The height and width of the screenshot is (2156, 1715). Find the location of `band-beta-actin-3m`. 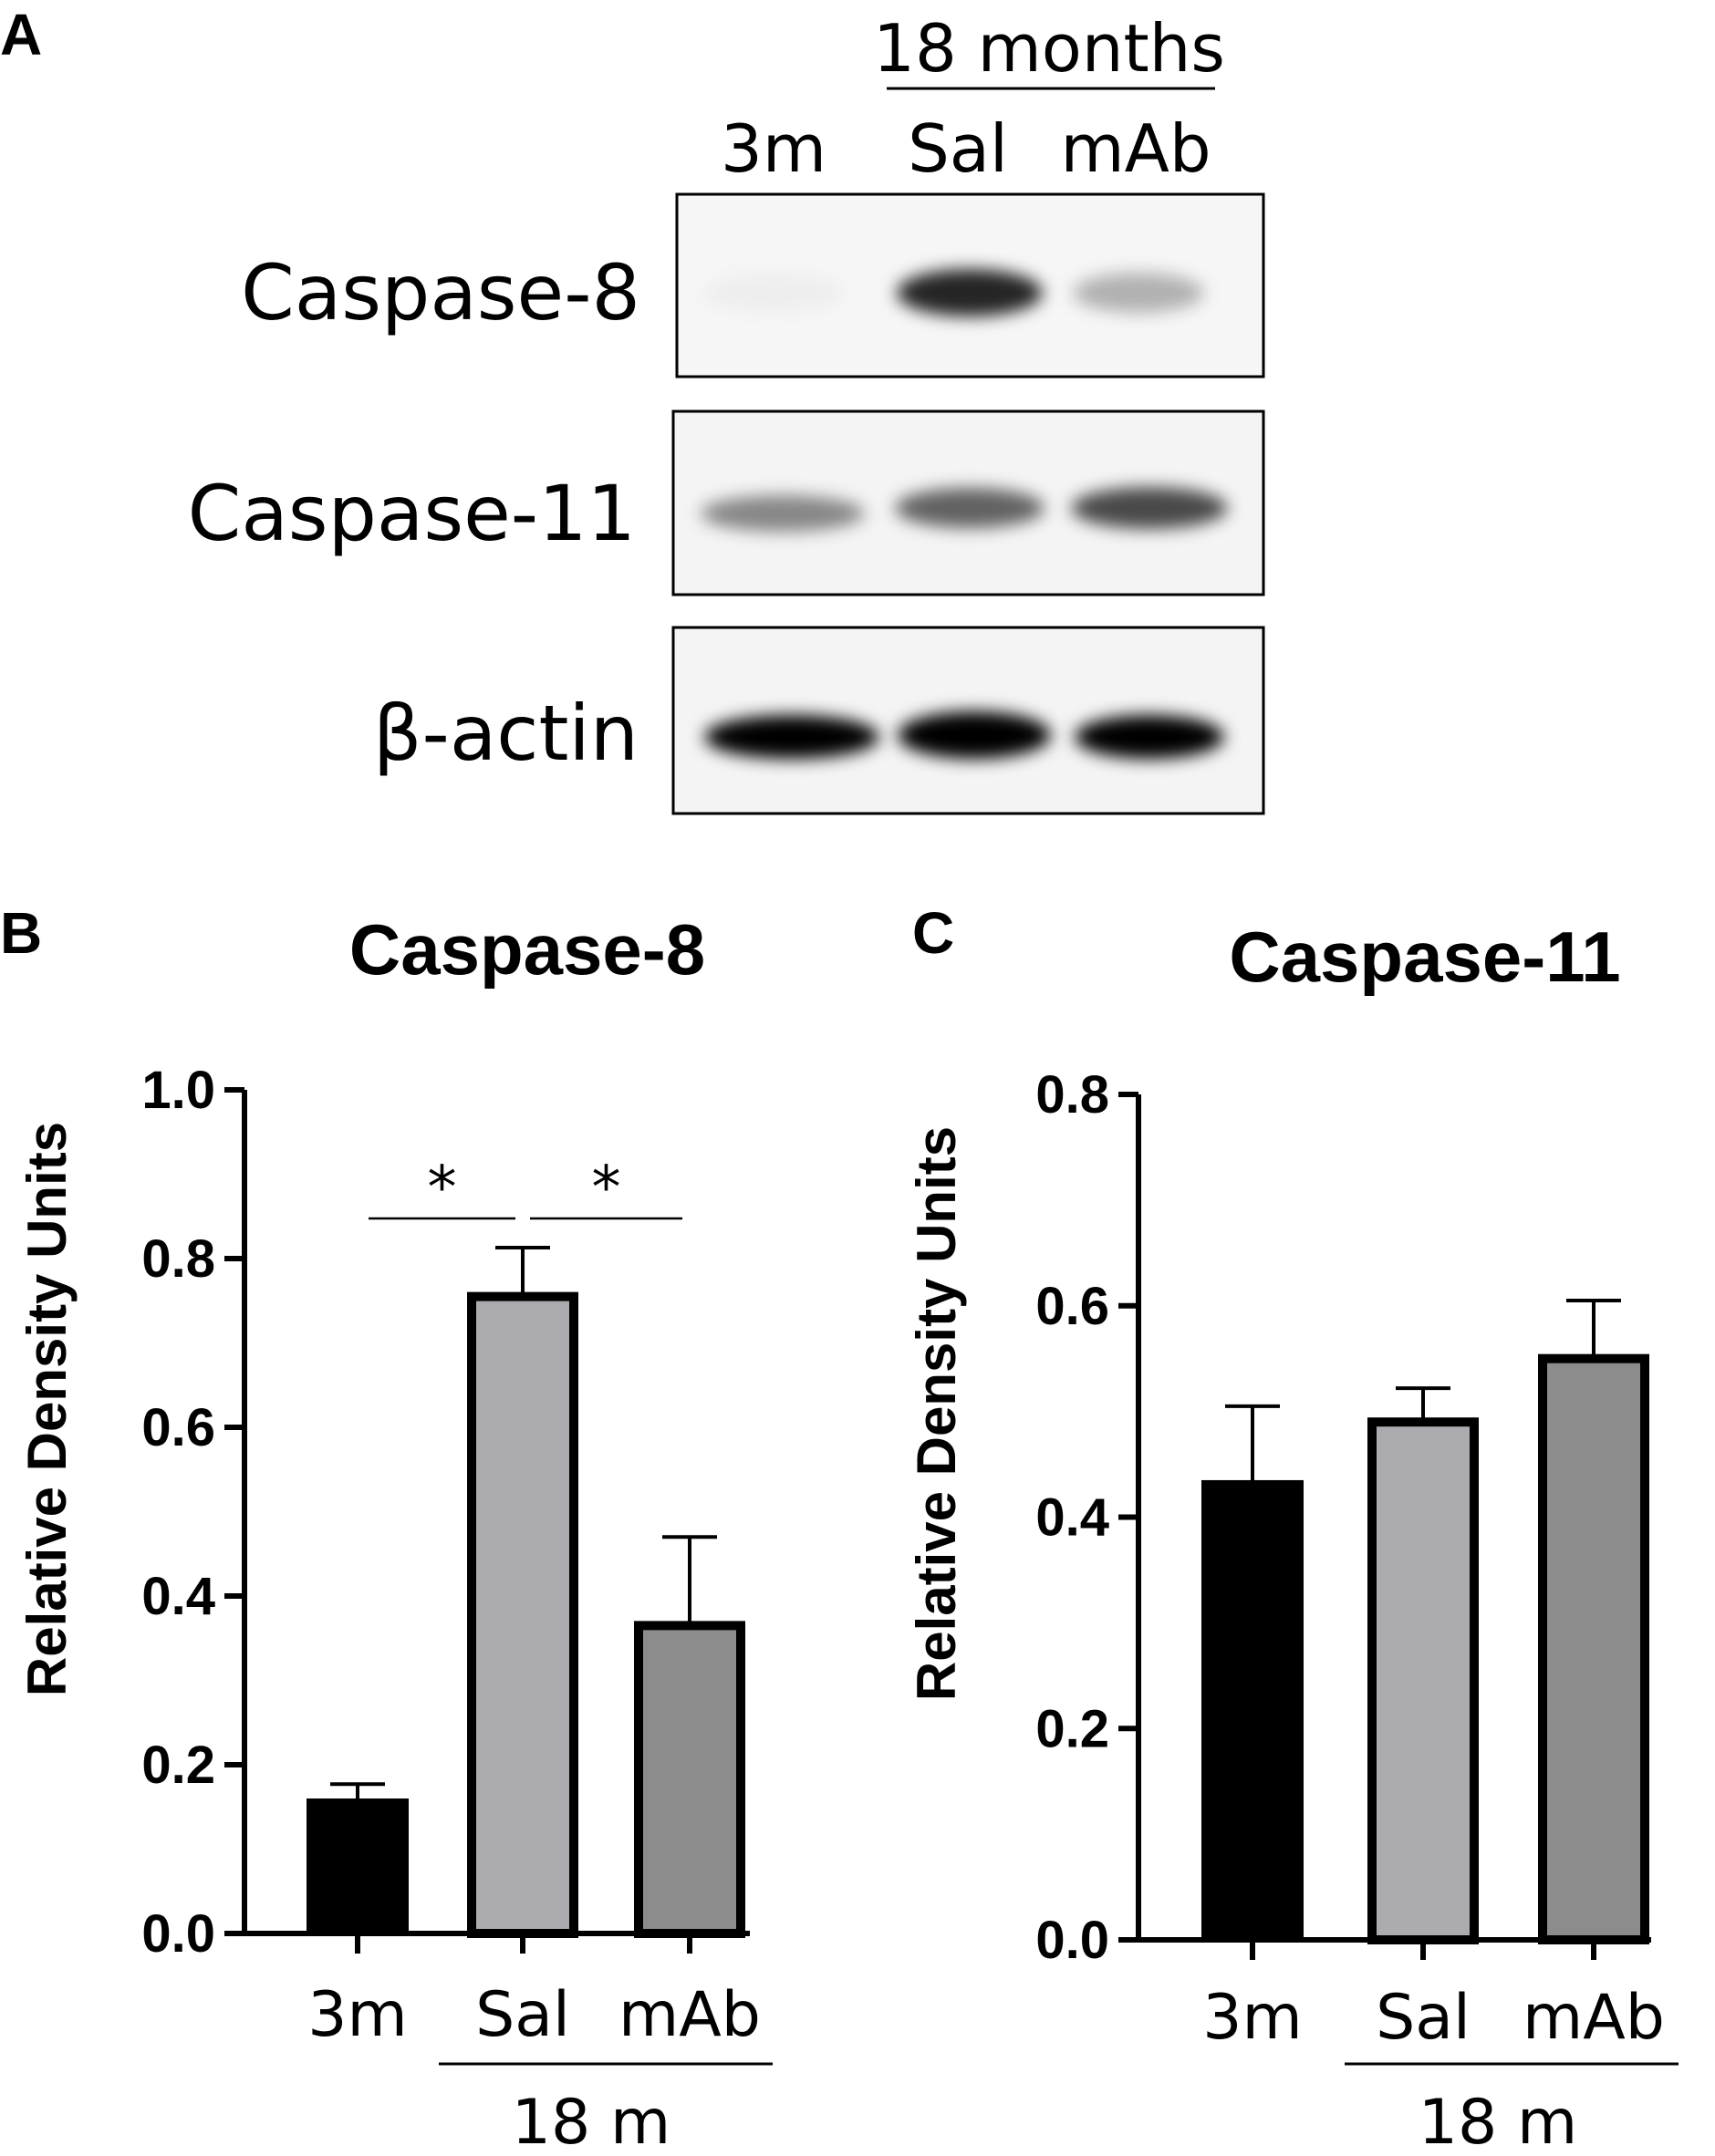

band-beta-actin-3m is located at coordinates (791, 737).